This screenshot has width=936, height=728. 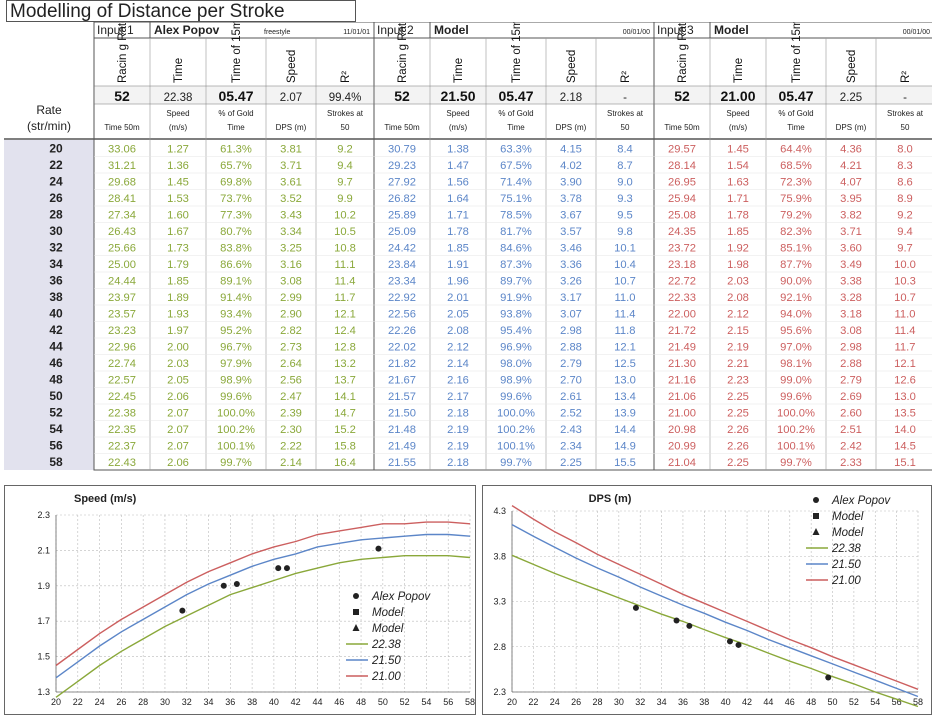 I want to click on column-header: Speed, so click(x=852, y=66).